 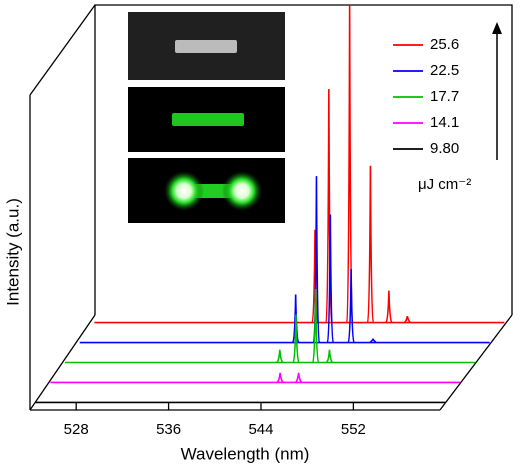 What do you see at coordinates (206, 46) in the screenshot?
I see `rod-white` at bounding box center [206, 46].